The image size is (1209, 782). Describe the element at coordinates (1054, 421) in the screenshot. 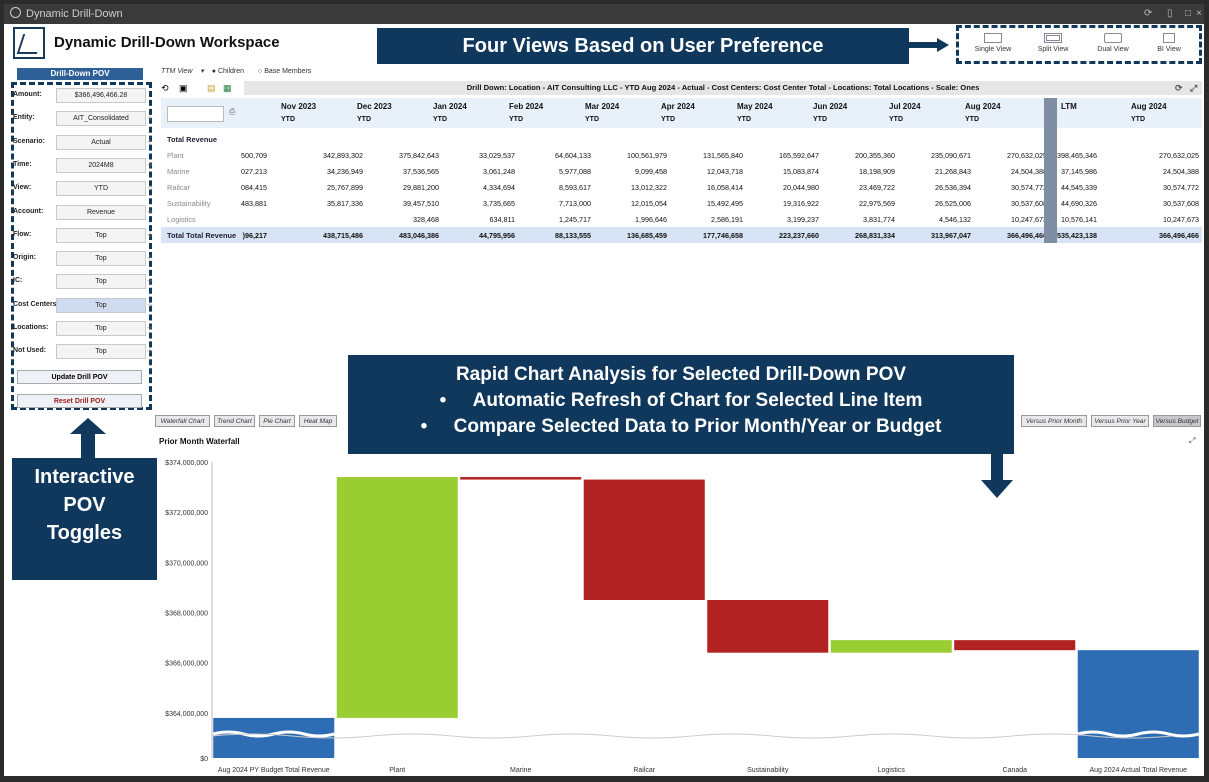

I see `tab-versus-prior-month: Versus Prior Month` at that location.